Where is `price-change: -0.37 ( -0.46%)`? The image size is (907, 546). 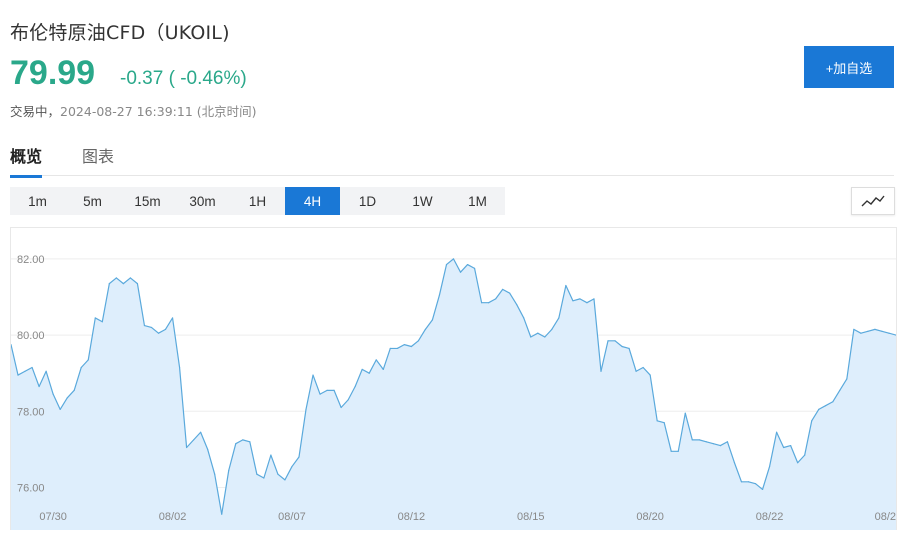 price-change: -0.37 ( -0.46%) is located at coordinates (183, 78).